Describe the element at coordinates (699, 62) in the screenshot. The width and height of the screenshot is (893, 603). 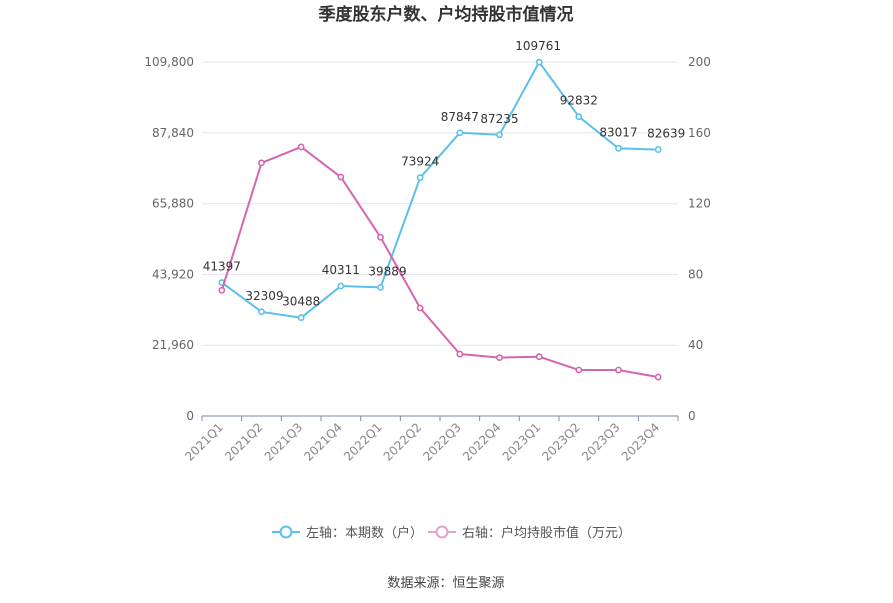
I see `right-tick-label: 200` at that location.